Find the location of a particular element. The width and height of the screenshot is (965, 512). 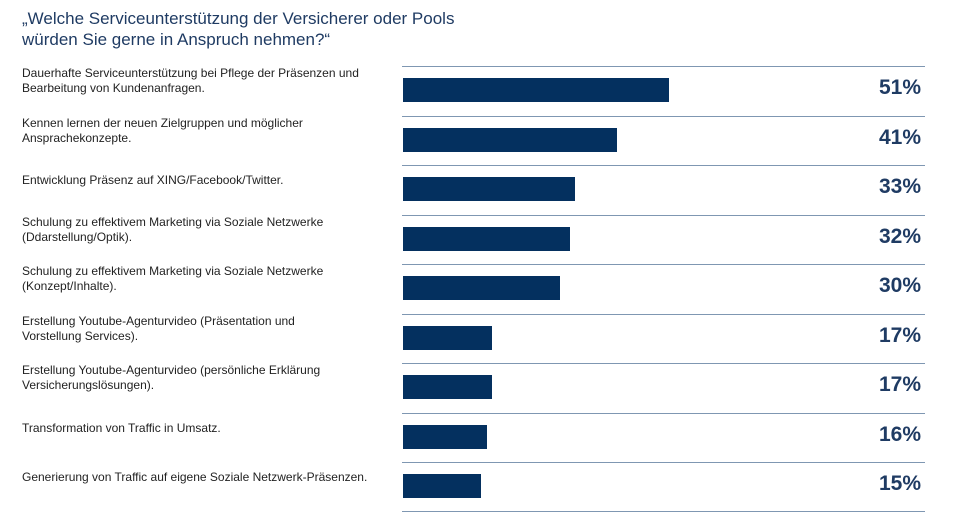

value-label: 15% is located at coordinates (899, 483).